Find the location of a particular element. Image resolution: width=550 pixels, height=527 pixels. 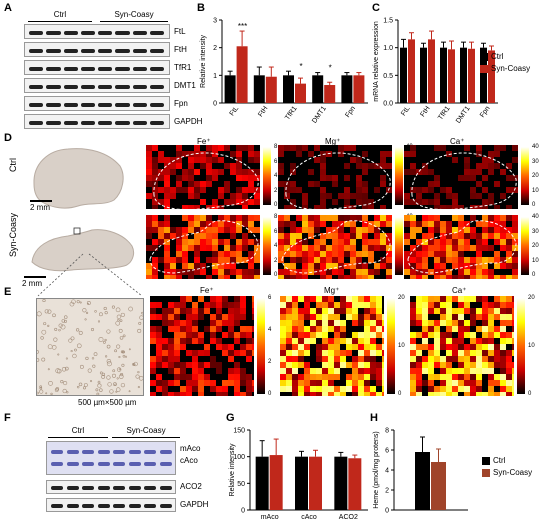

blot-strip-gapdh is located at coordinates (97, 121).